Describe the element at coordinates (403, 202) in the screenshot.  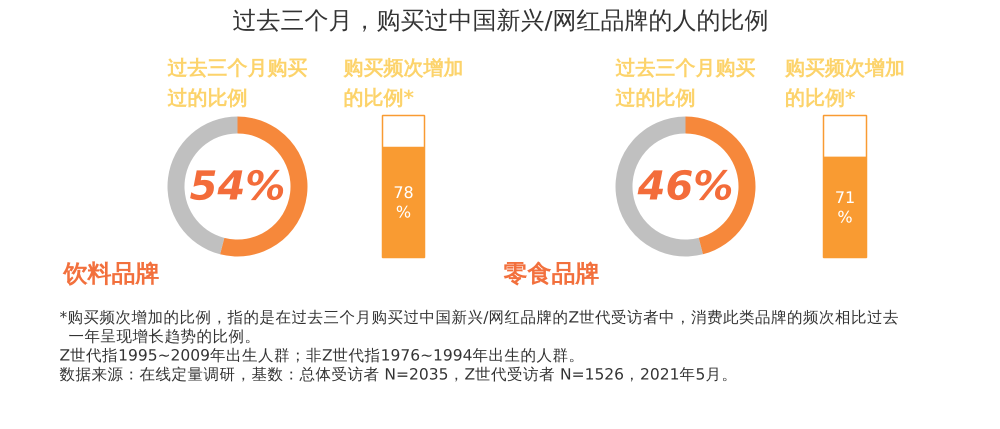
I see `data-label: 78%` at that location.